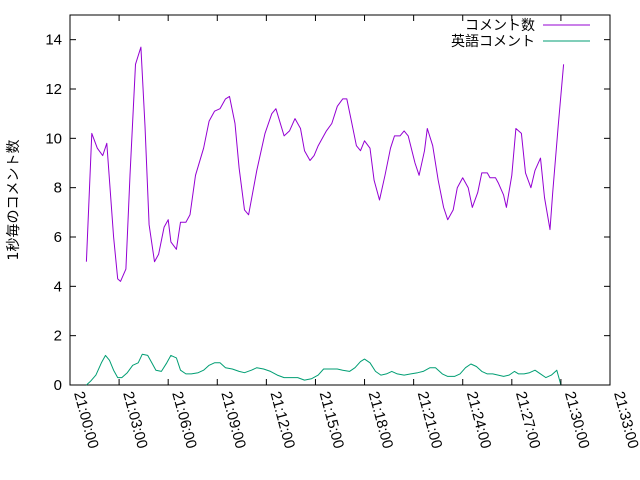  I want to click on y-tick-label: 6, so click(58, 237).